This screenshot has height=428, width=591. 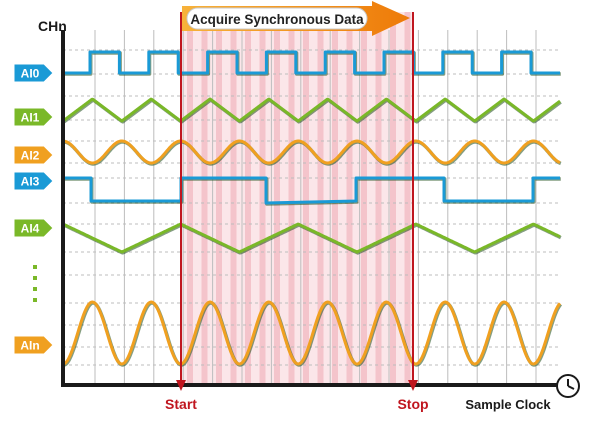 What do you see at coordinates (29, 346) in the screenshot?
I see `channel-label: AIn` at bounding box center [29, 346].